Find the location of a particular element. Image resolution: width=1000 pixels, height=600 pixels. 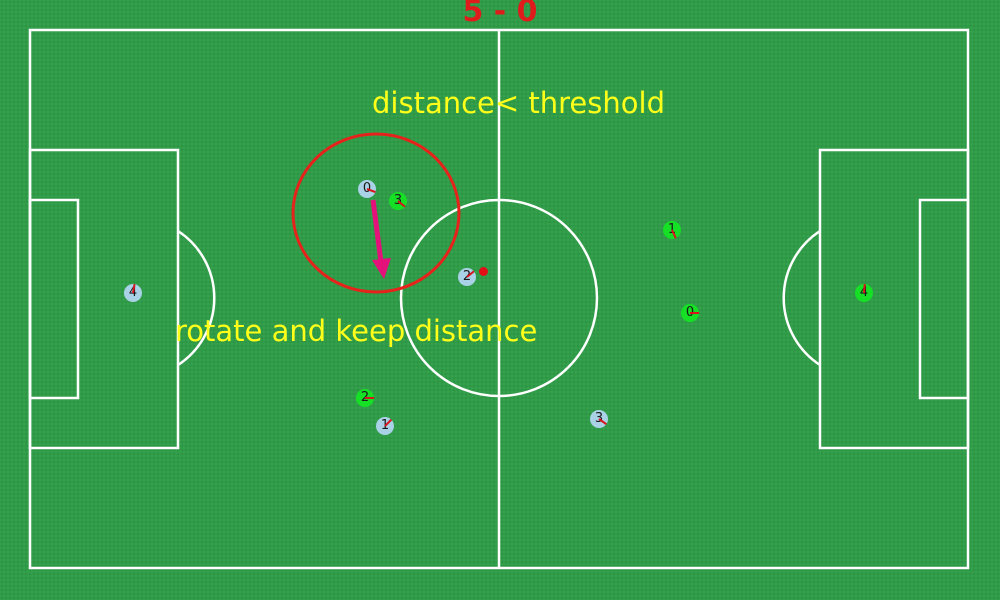

direction-arrow is located at coordinates (380, 239).